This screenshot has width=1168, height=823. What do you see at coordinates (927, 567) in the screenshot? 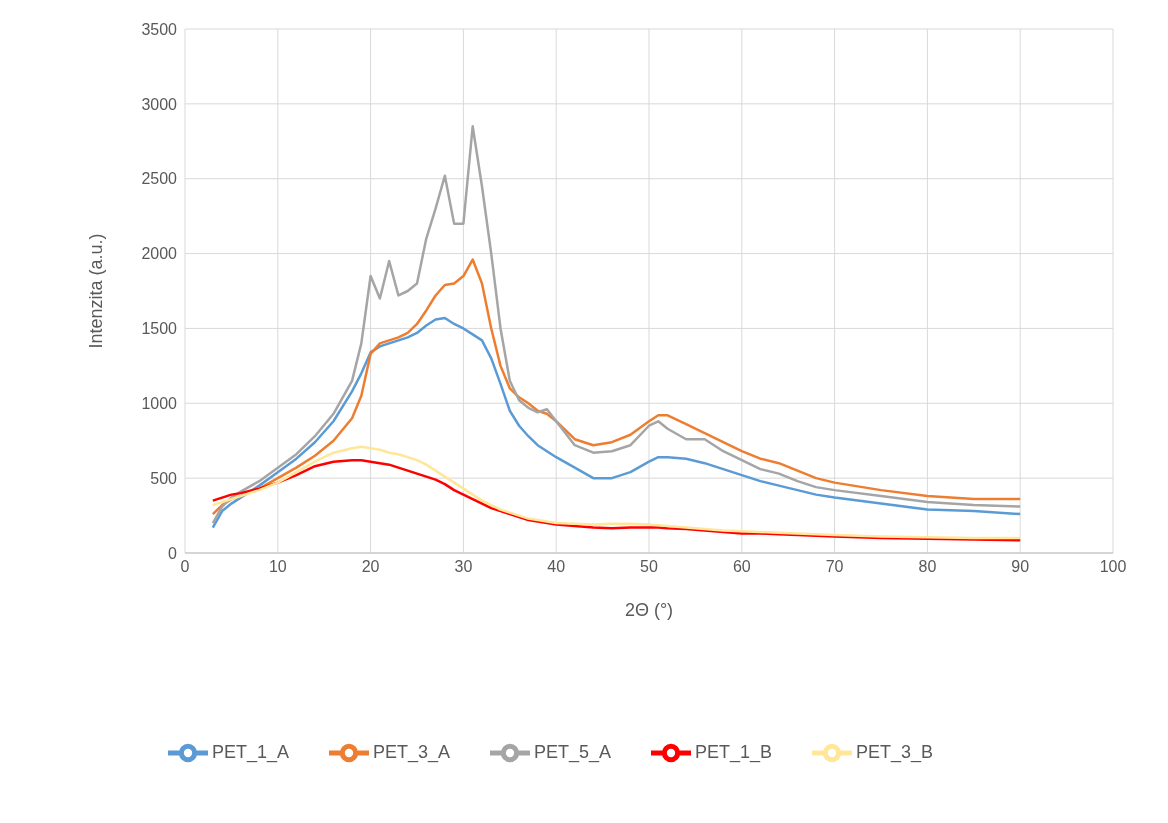
I see `x-tick-label: 80` at bounding box center [927, 567].